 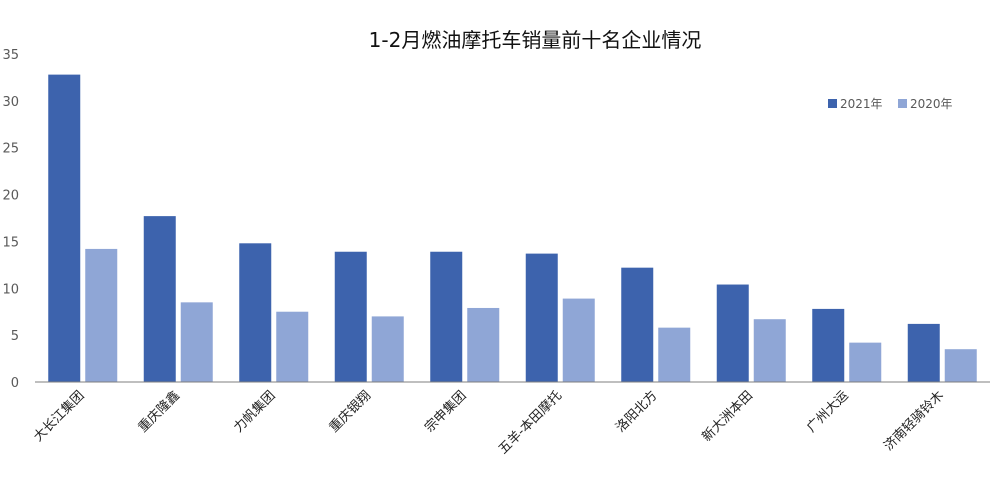 What do you see at coordinates (914, 421) in the screenshot?
I see `x-category-label: 济南轻骑铃木` at bounding box center [914, 421].